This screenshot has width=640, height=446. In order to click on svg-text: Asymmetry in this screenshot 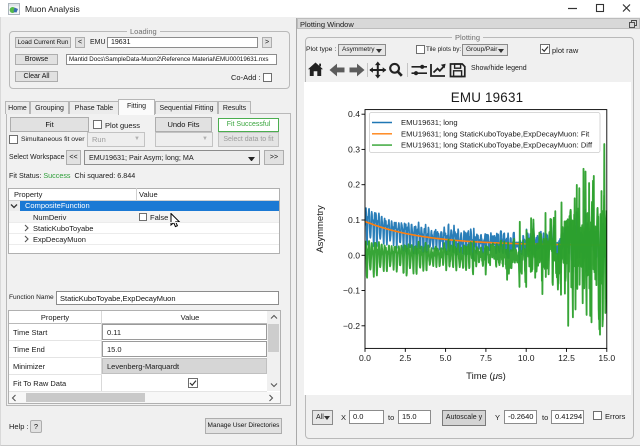, I will do `click(320, 229)`.